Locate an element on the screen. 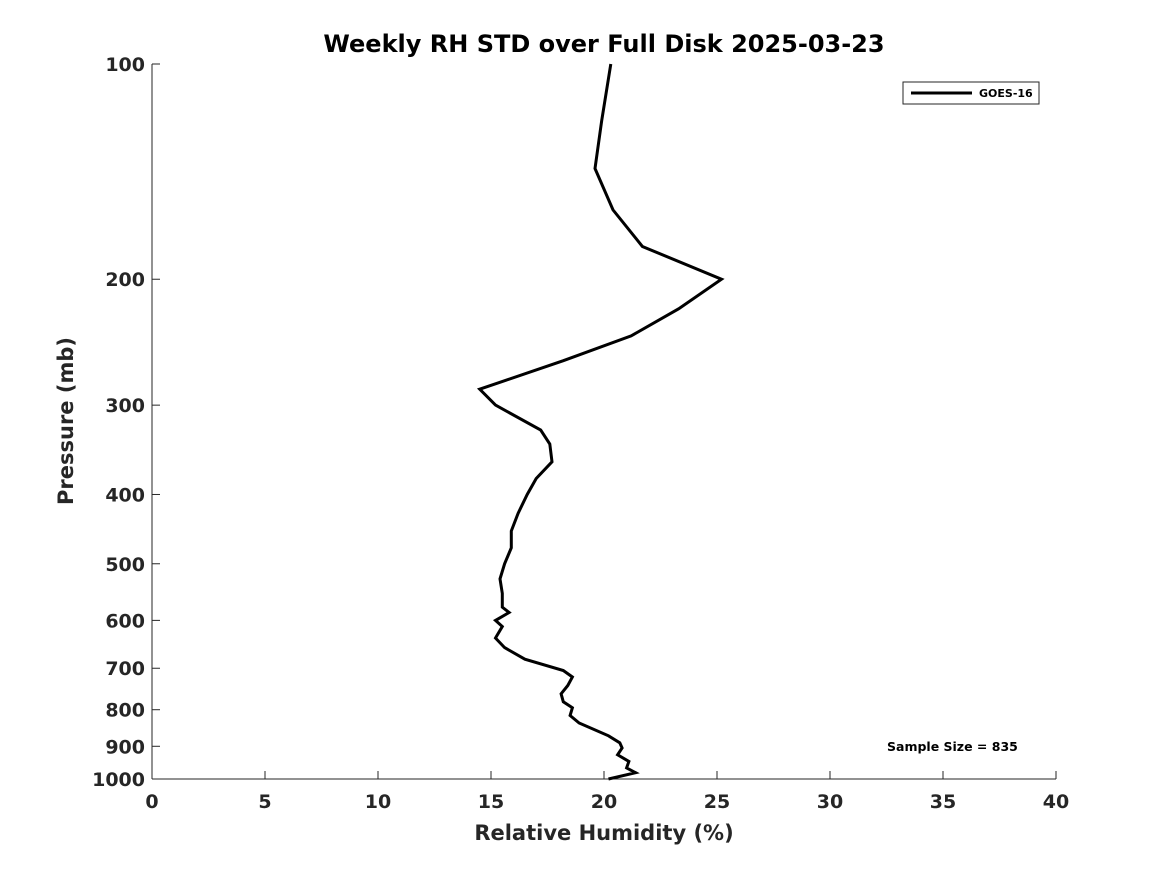 The image size is (1167, 875). y-tick-label: 1000 is located at coordinates (118, 780).